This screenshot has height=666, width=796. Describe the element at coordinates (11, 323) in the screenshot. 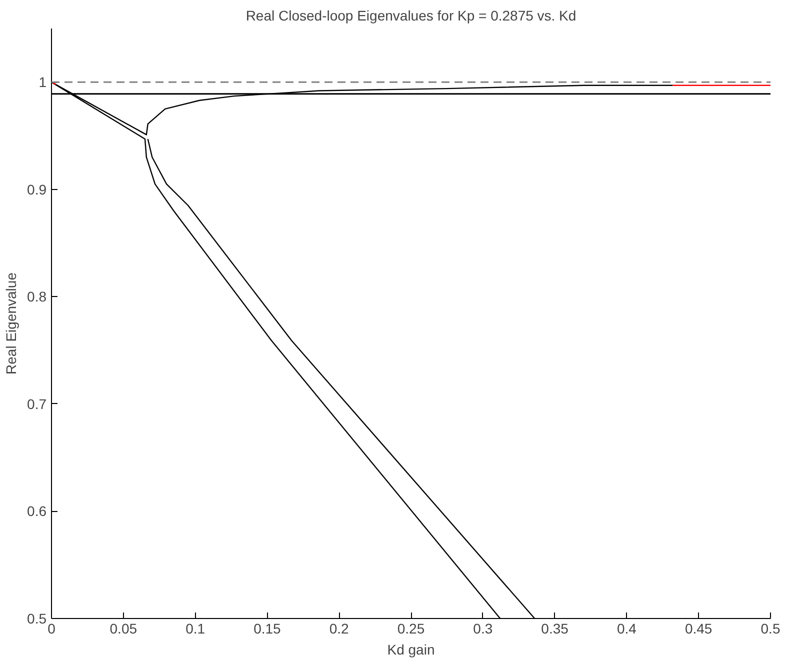

I see `y-axis-title: Real Eigenvalue` at that location.